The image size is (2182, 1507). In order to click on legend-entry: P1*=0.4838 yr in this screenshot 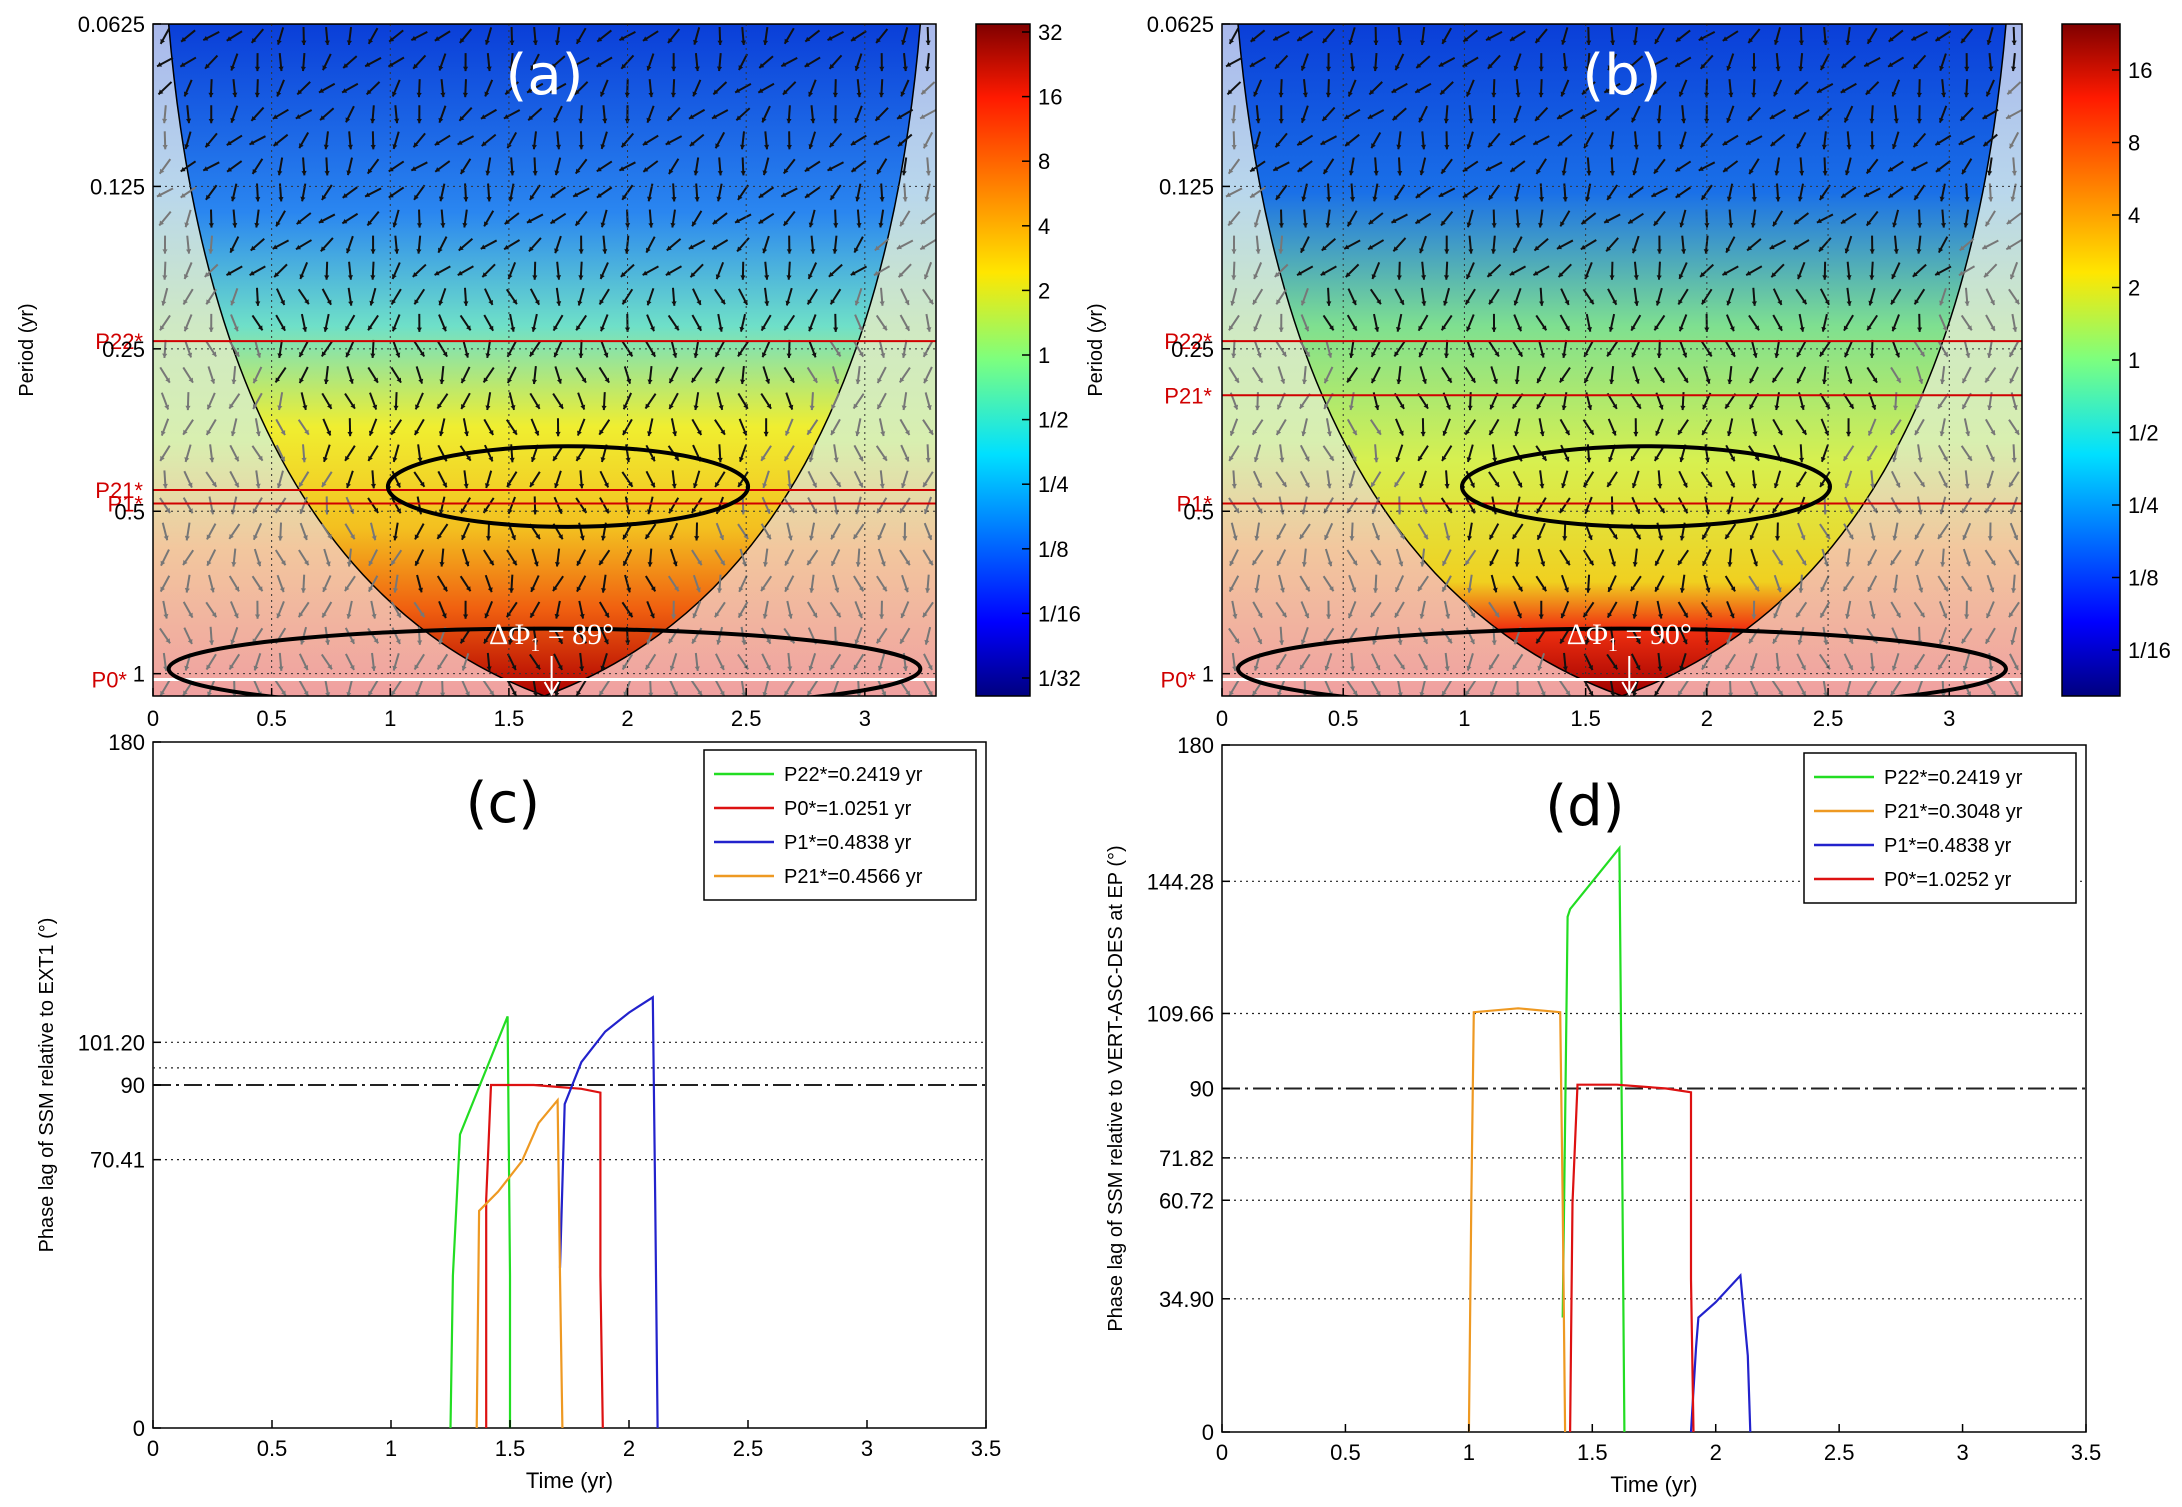, I will do `click(848, 843)`.